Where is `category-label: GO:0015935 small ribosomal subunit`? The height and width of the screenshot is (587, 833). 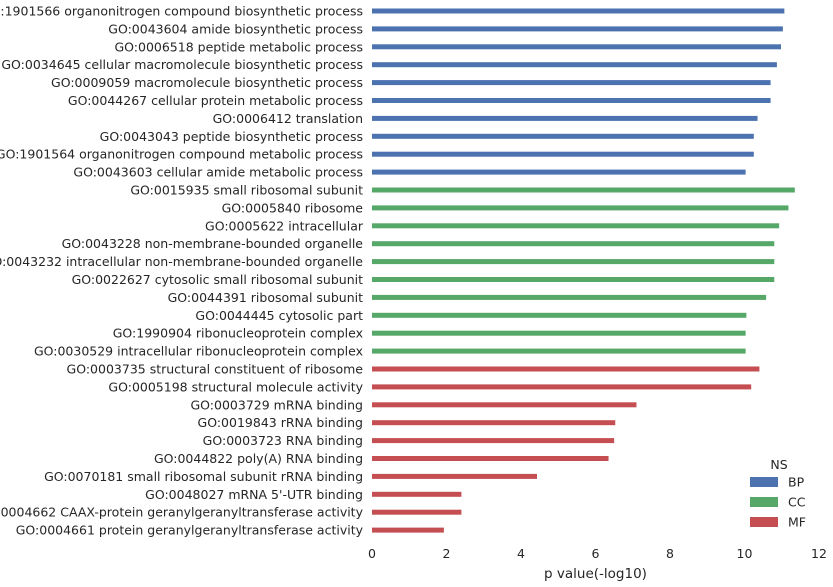
category-label: GO:0015935 small ribosomal subunit is located at coordinates (246, 190).